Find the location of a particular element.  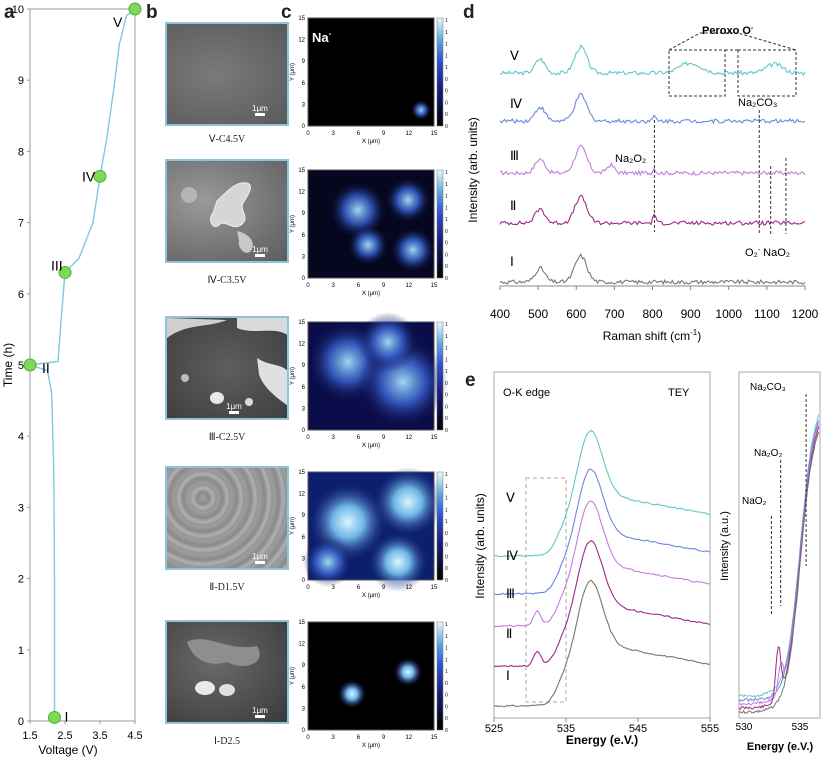

colorbar-tick: 1.4 is located at coordinates (446, 499).